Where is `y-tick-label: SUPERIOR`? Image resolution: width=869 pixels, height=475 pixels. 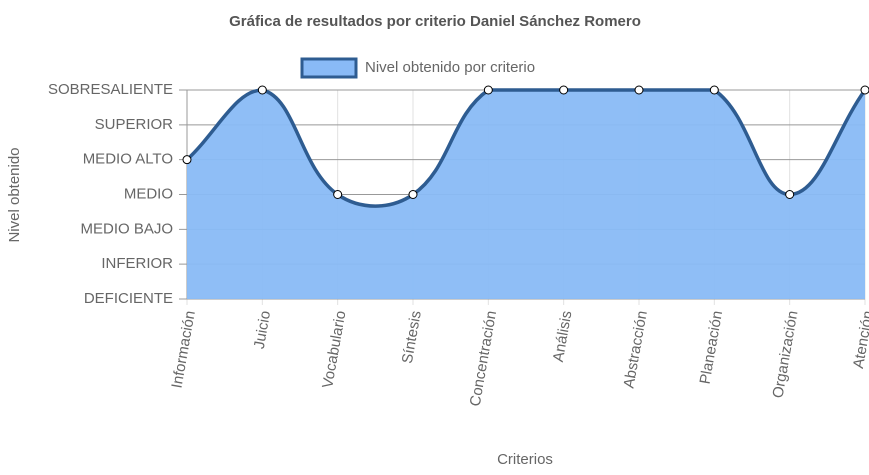
y-tick-label: SUPERIOR is located at coordinates (134, 124).